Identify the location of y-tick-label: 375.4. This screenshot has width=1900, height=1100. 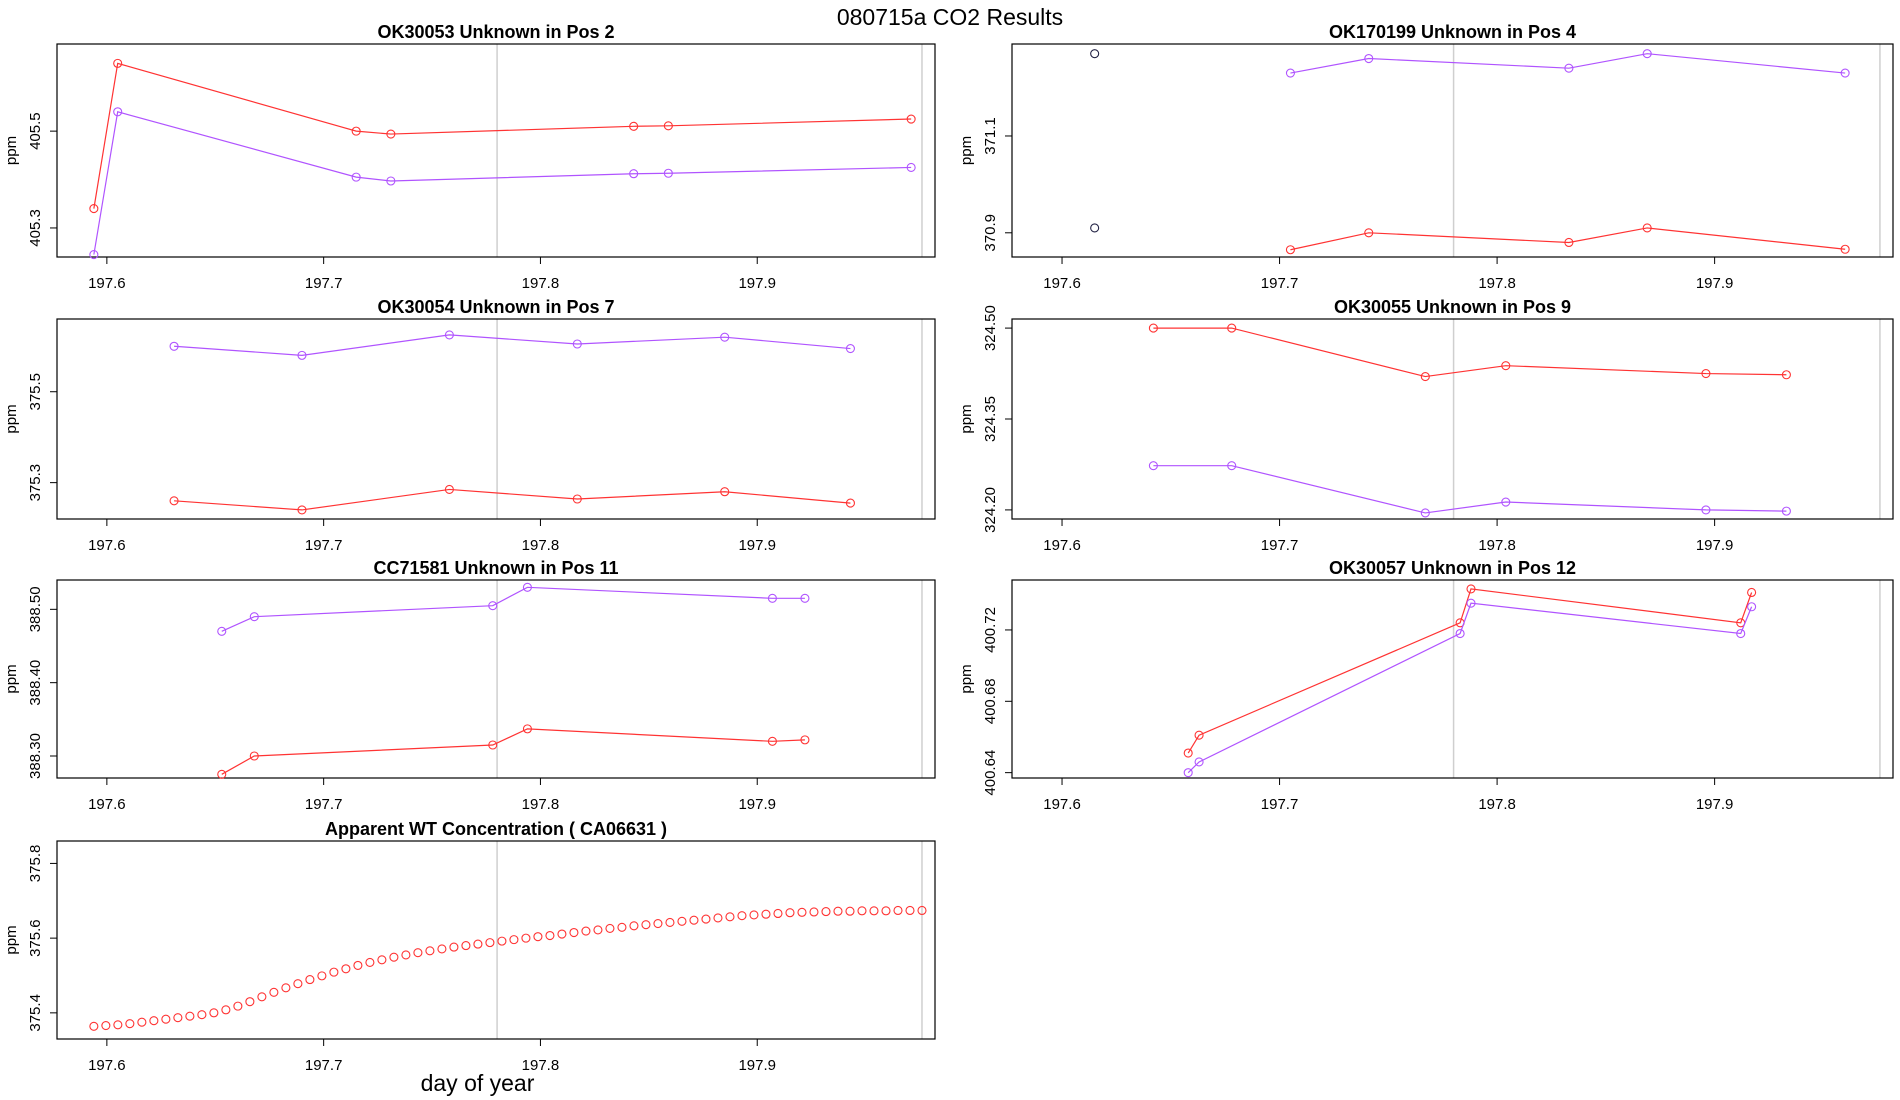
(35, 1013).